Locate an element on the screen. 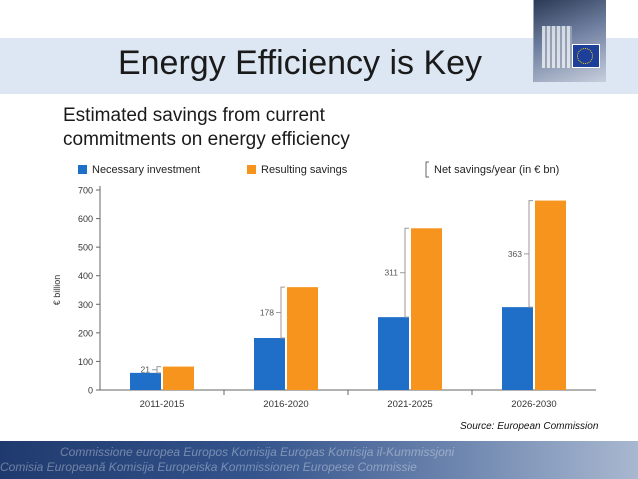  x-tick-label: 2021-2025 is located at coordinates (409, 404).